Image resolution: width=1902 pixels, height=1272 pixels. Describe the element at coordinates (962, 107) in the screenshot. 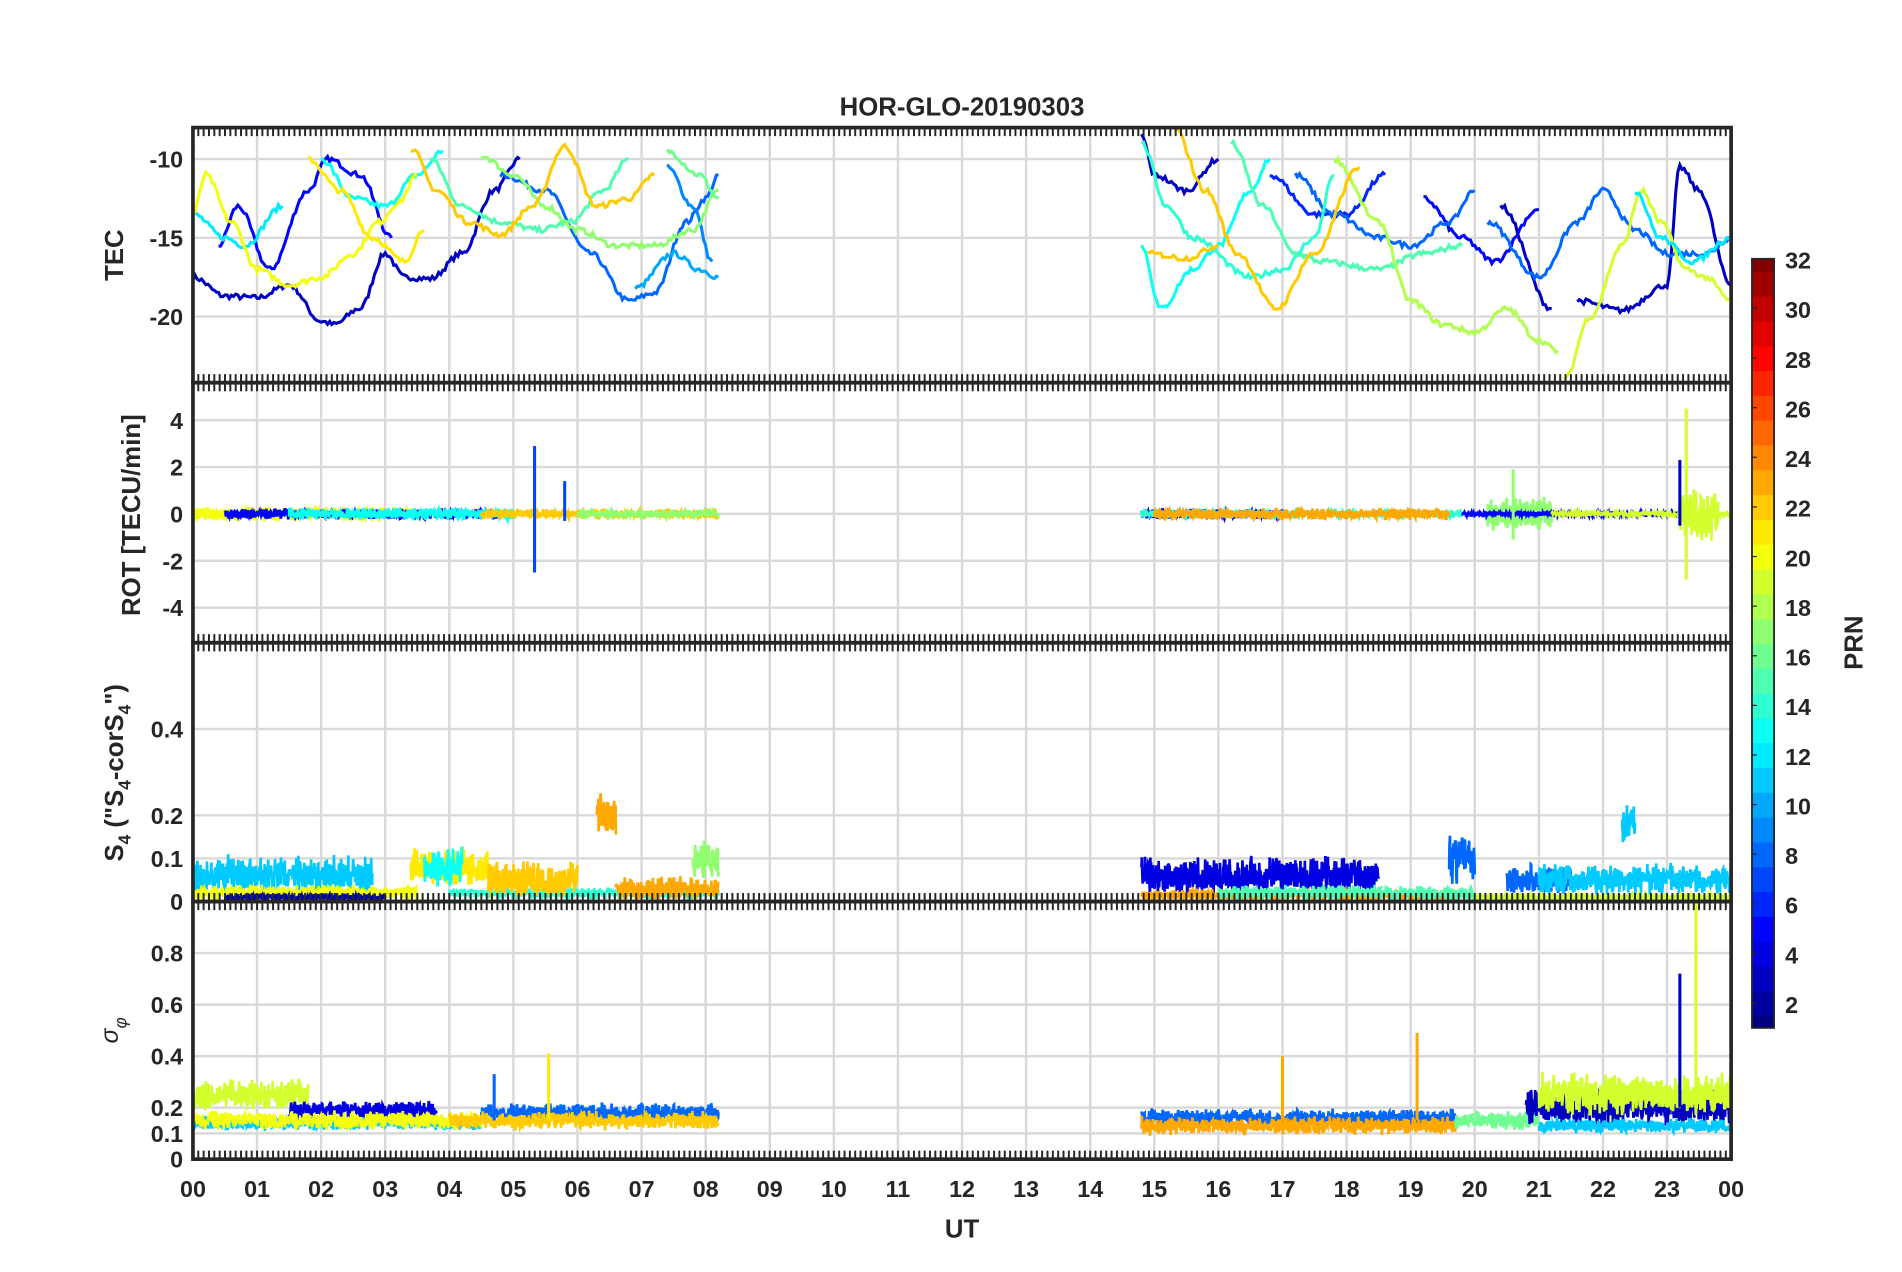

I see `chart-title: HOR-GLO-20190303` at that location.